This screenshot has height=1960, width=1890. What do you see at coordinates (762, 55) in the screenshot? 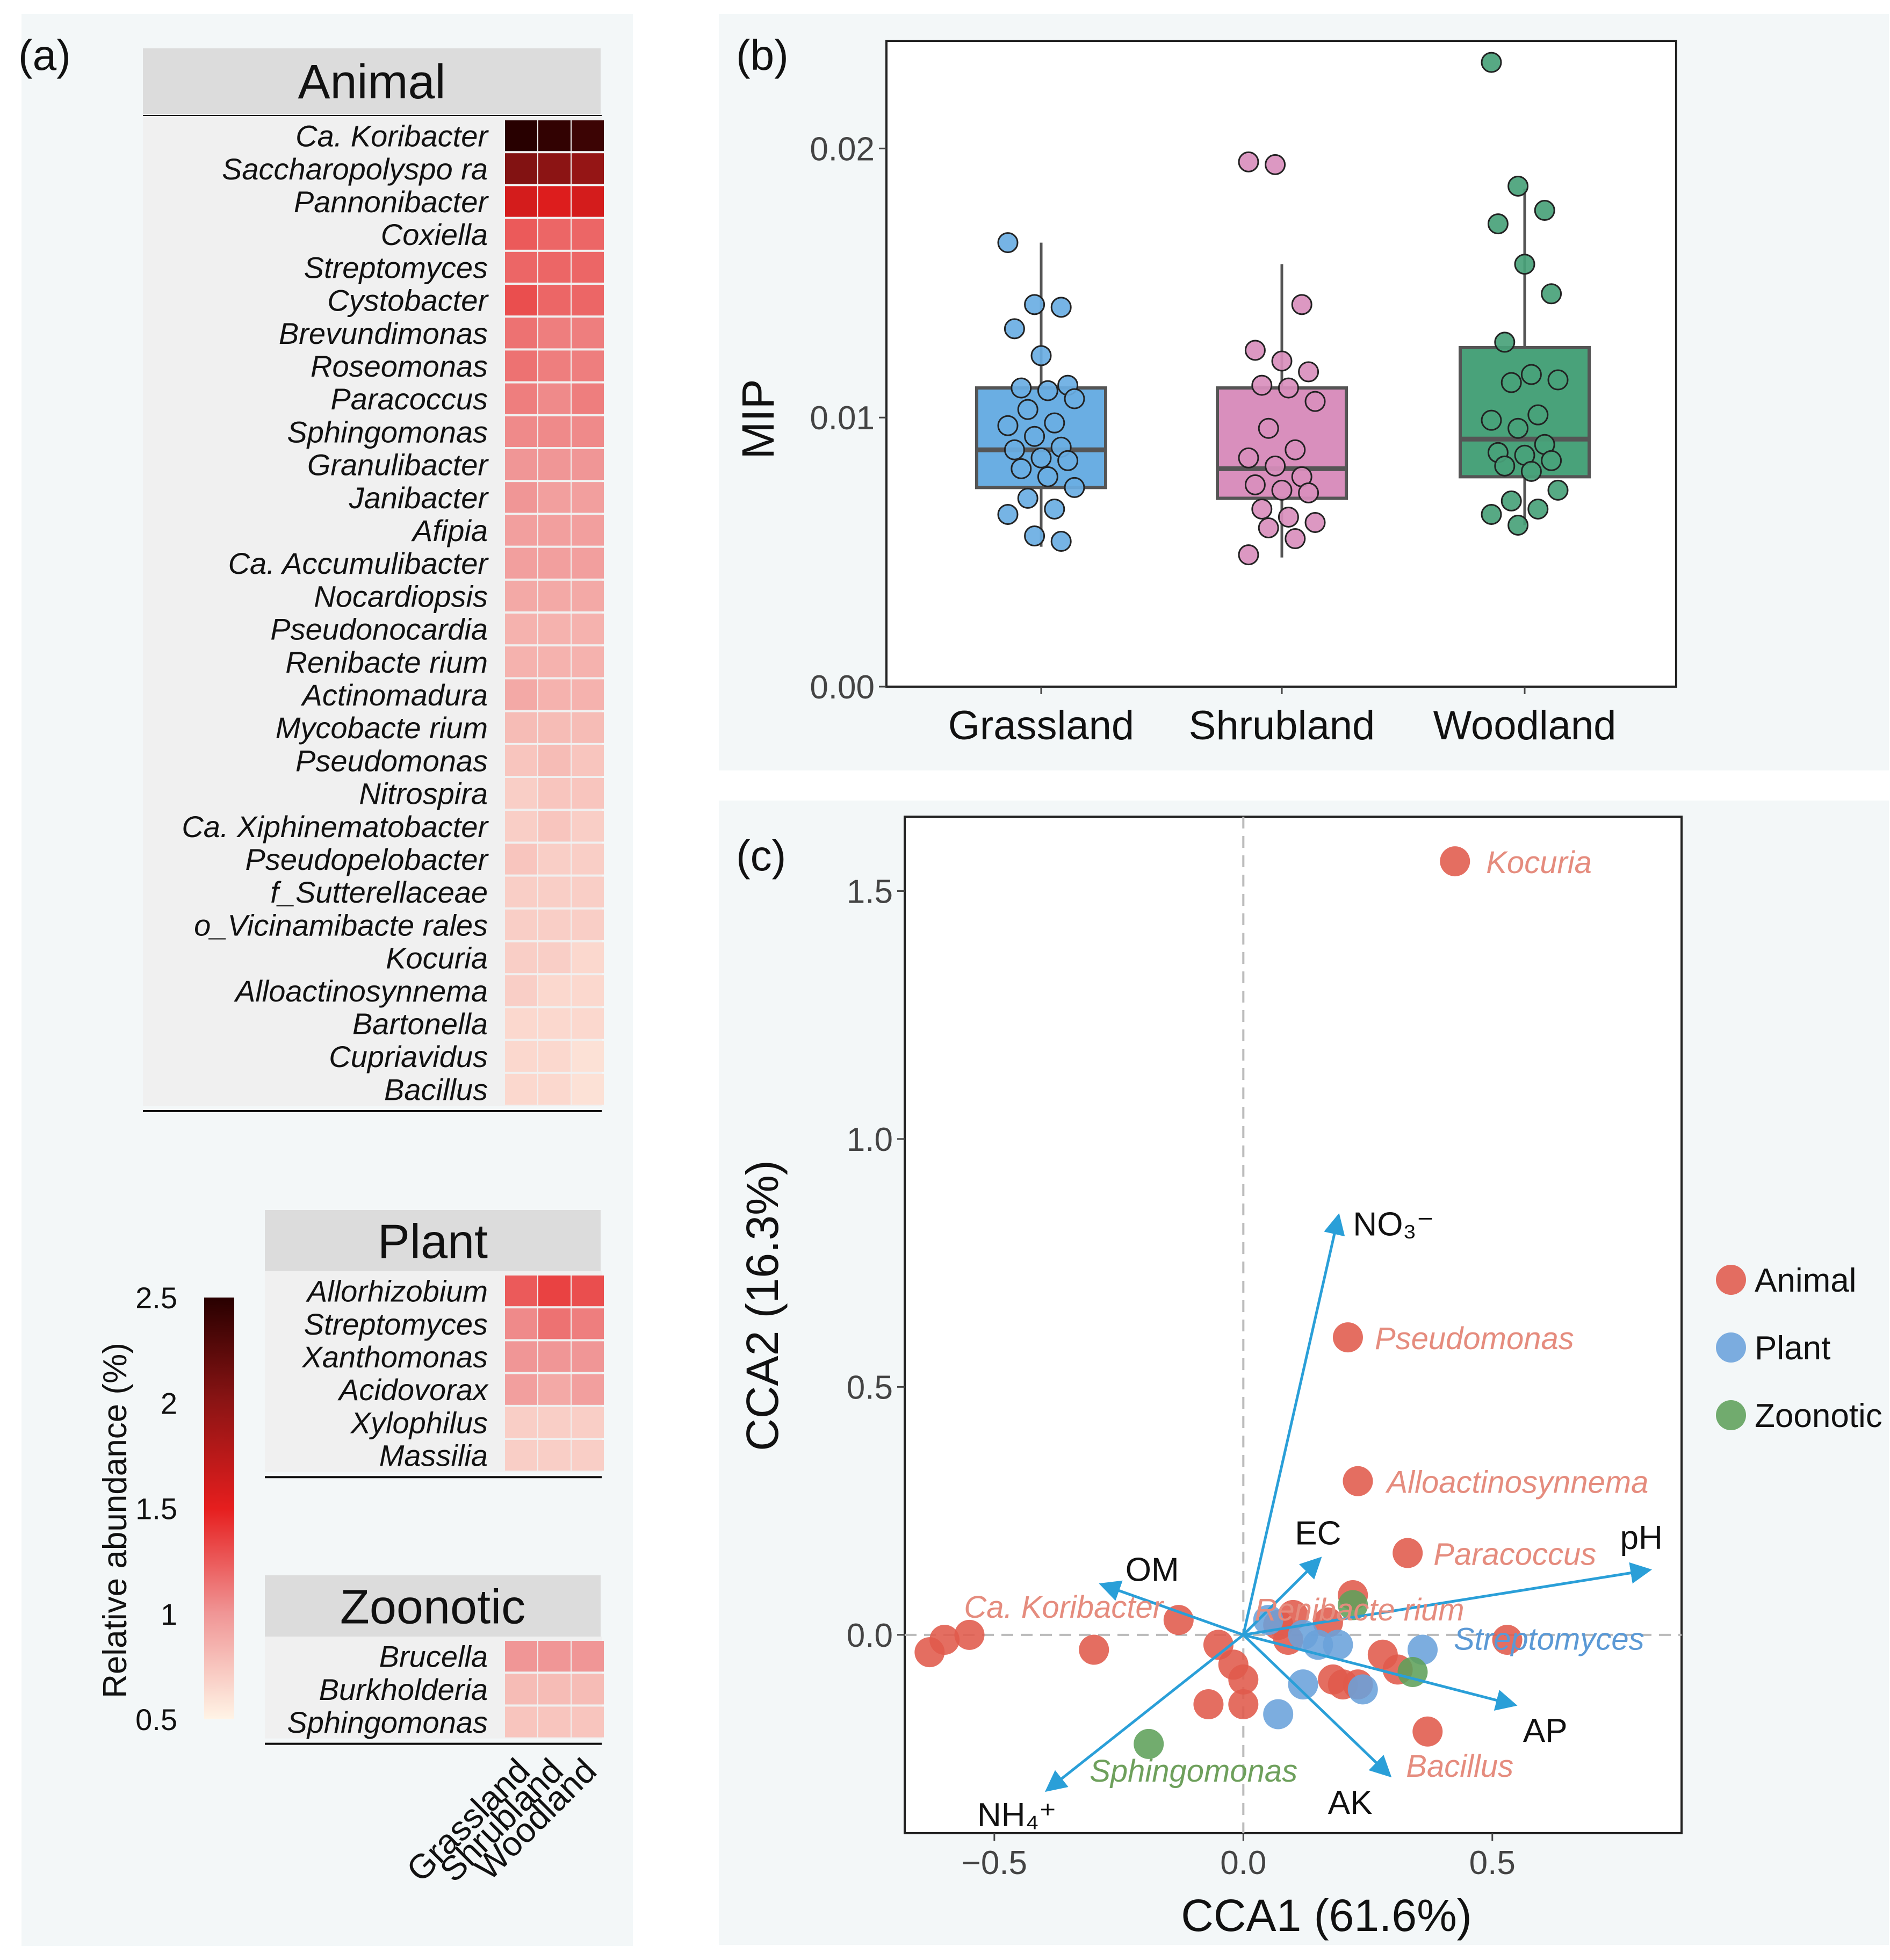
I see `panel-b-label: (b)` at bounding box center [762, 55].